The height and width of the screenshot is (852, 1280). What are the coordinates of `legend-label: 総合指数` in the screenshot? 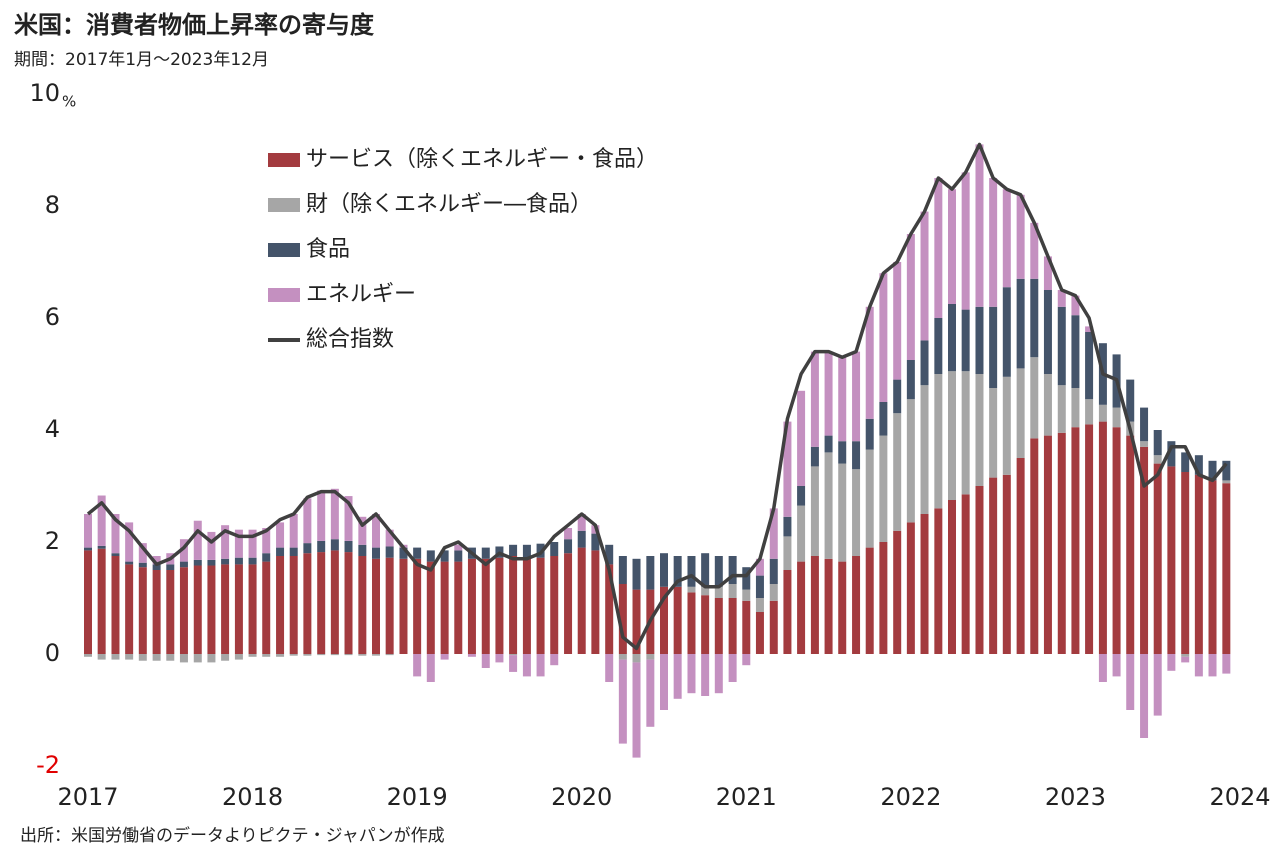 It's located at (350, 339).